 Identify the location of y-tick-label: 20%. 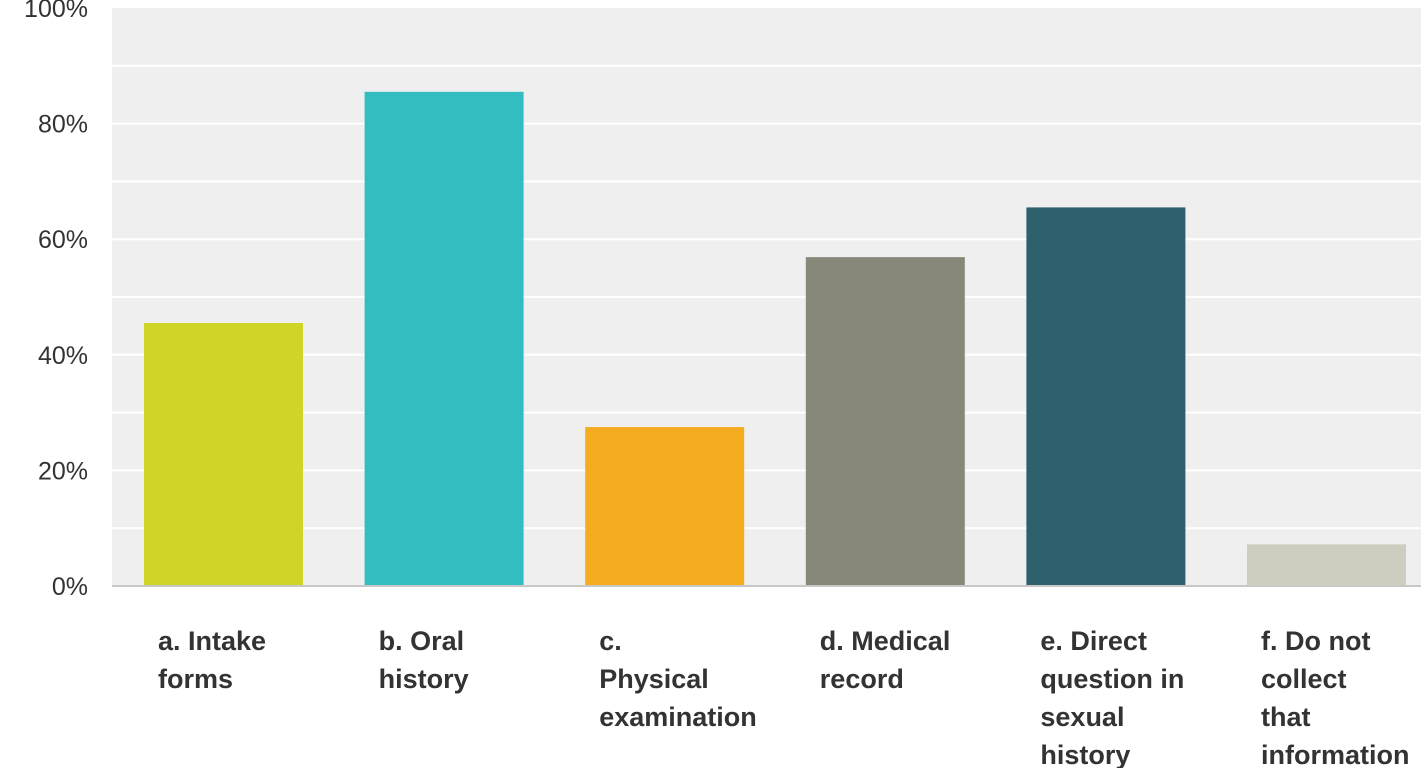
(63, 471).